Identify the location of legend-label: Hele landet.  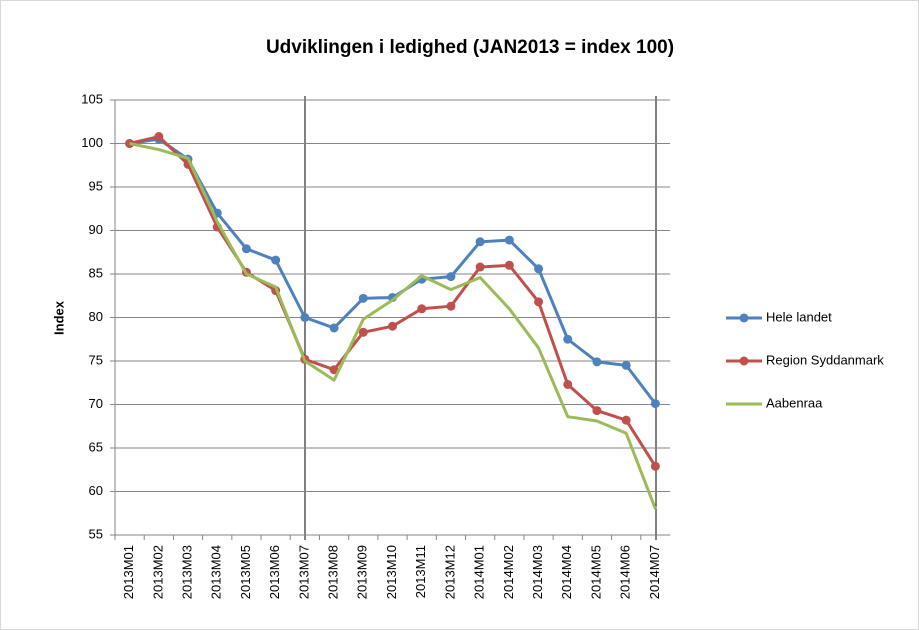
(799, 316).